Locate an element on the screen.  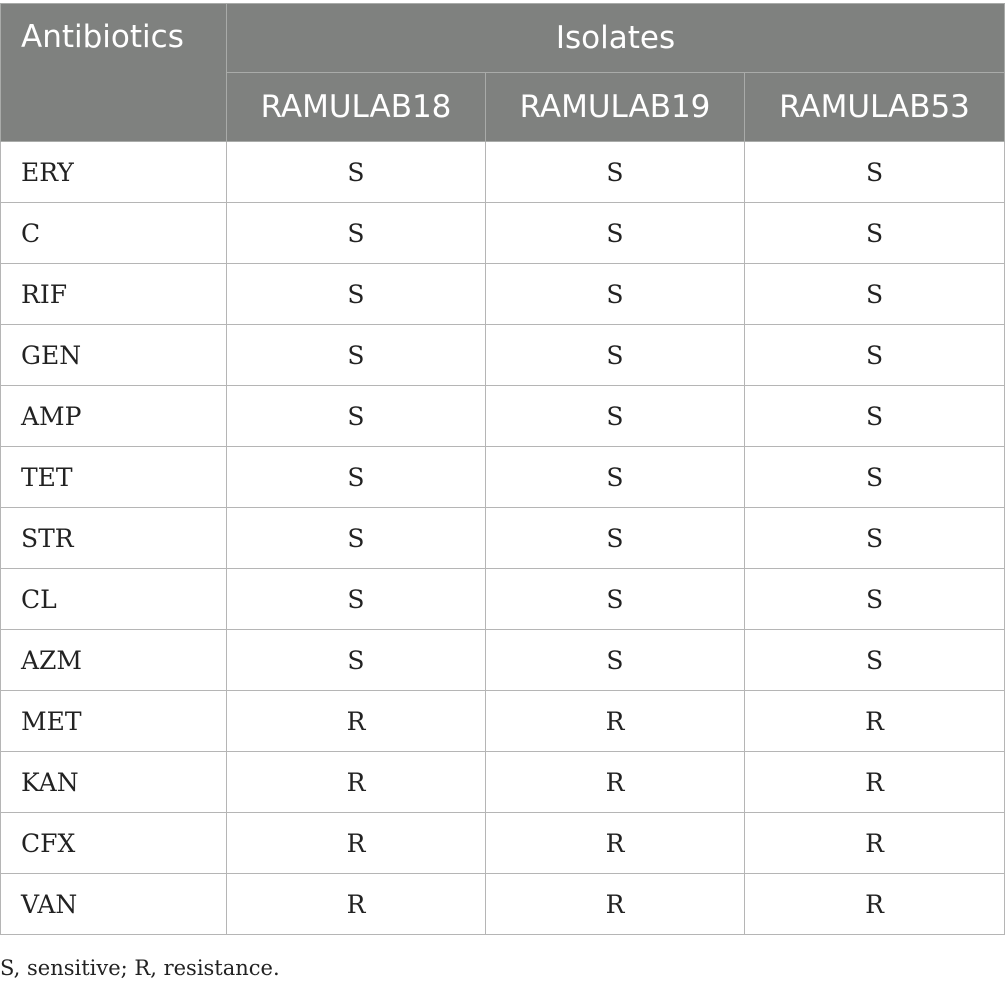
antibiotic-name: VAN is located at coordinates (113, 904).